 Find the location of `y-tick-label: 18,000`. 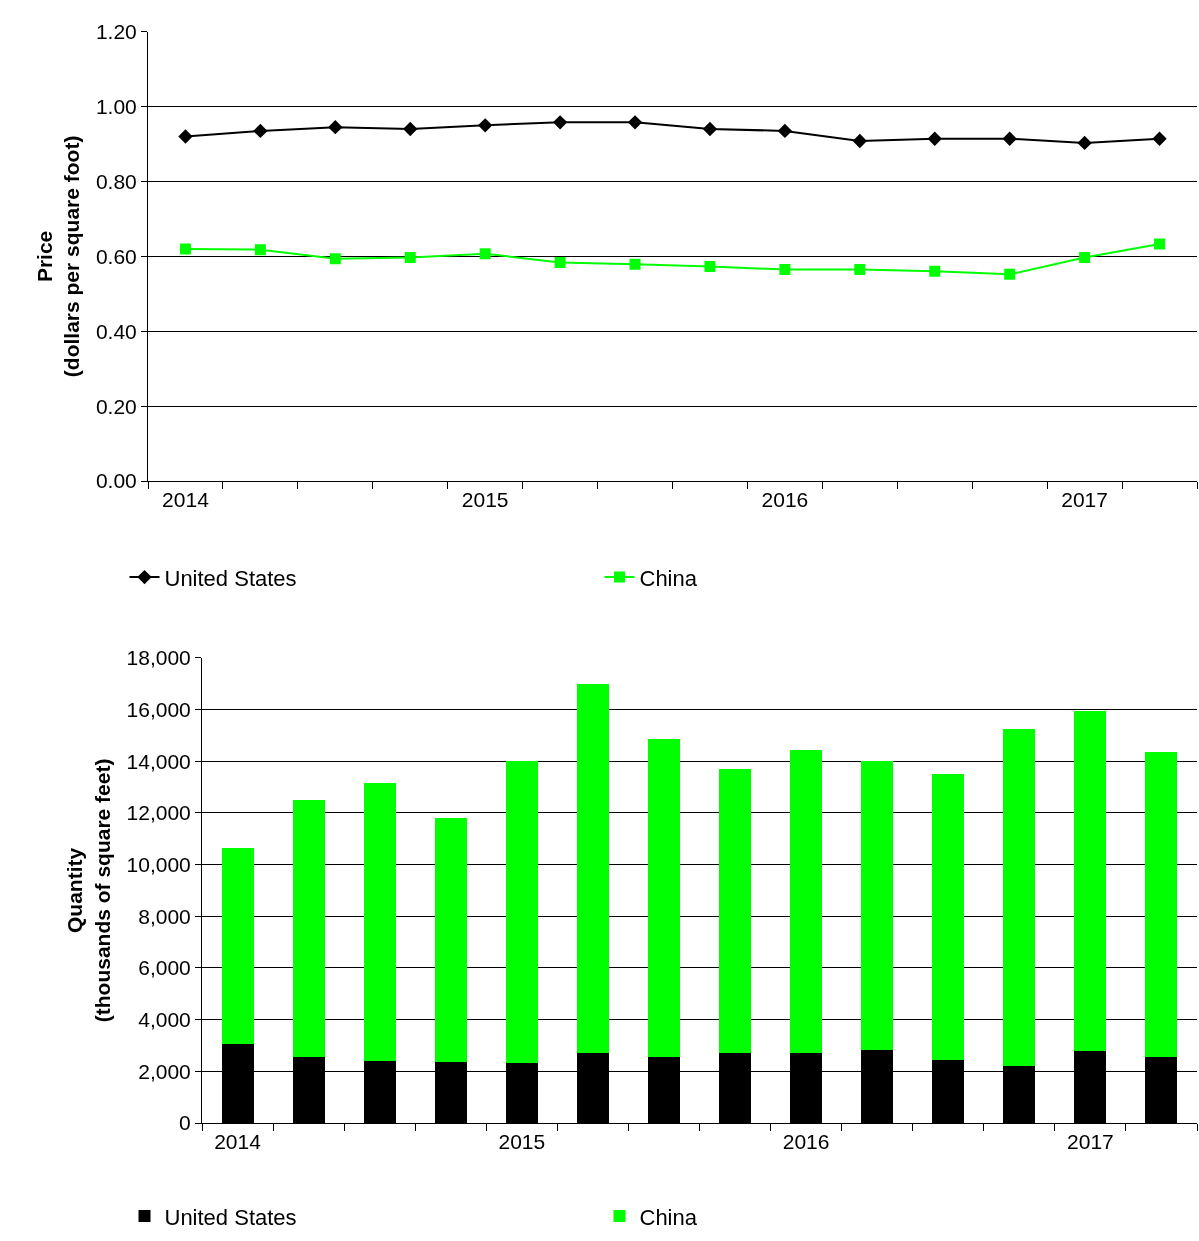

y-tick-label: 18,000 is located at coordinates (158, 658).